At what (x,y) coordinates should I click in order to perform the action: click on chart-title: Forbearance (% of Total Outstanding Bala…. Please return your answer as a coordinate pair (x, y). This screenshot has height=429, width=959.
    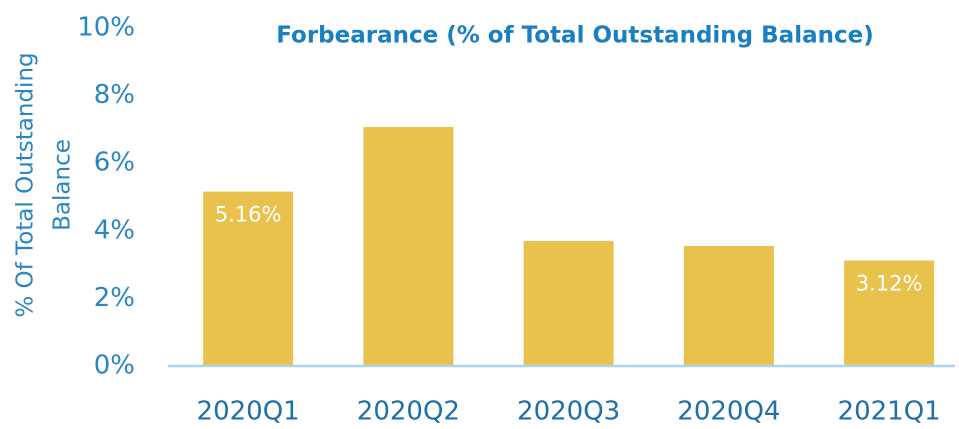
    Looking at the image, I should click on (574, 36).